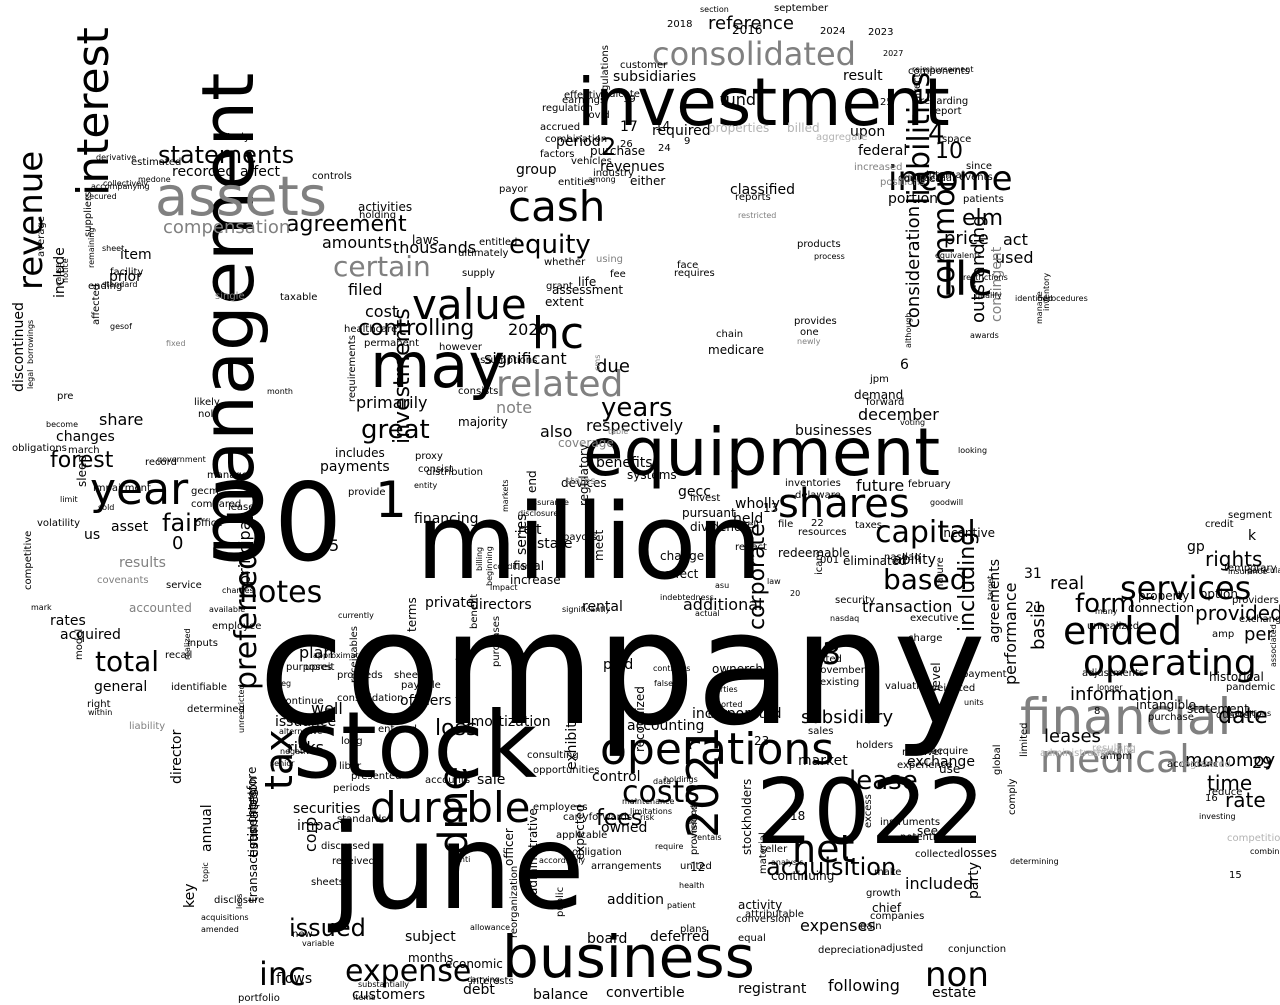 The image size is (1280, 1005). Describe the element at coordinates (576, 139) in the screenshot. I see `cloud-word: combination` at that location.